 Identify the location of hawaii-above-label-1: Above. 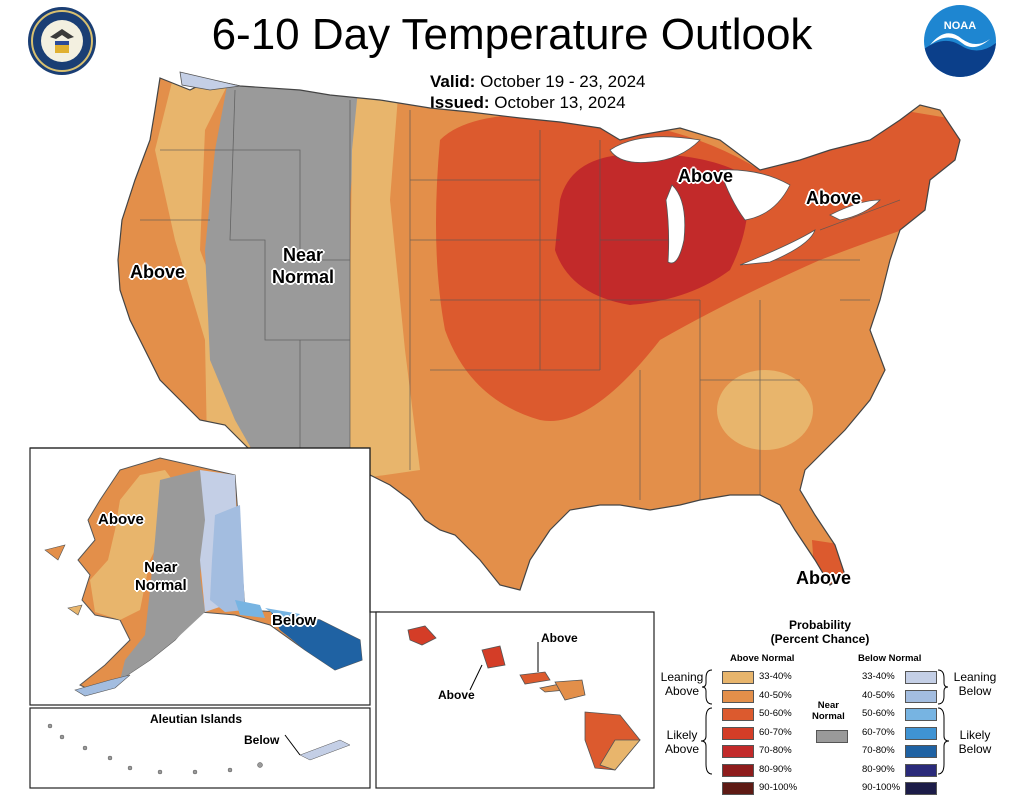
(559, 638).